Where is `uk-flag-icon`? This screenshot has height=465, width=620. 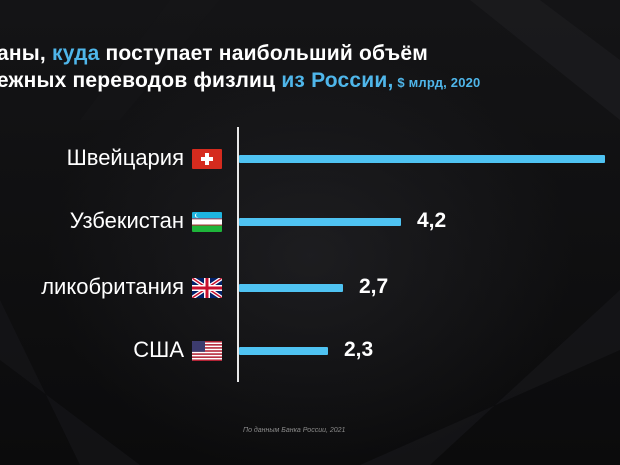 uk-flag-icon is located at coordinates (207, 288).